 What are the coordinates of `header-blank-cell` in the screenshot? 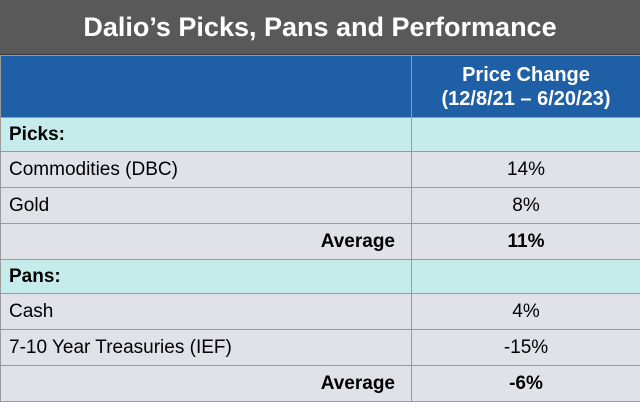 It's located at (206, 86).